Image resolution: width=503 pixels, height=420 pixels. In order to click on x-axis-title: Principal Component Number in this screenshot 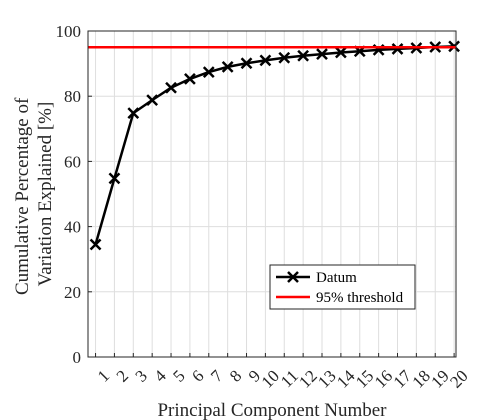, I will do `click(272, 410)`.